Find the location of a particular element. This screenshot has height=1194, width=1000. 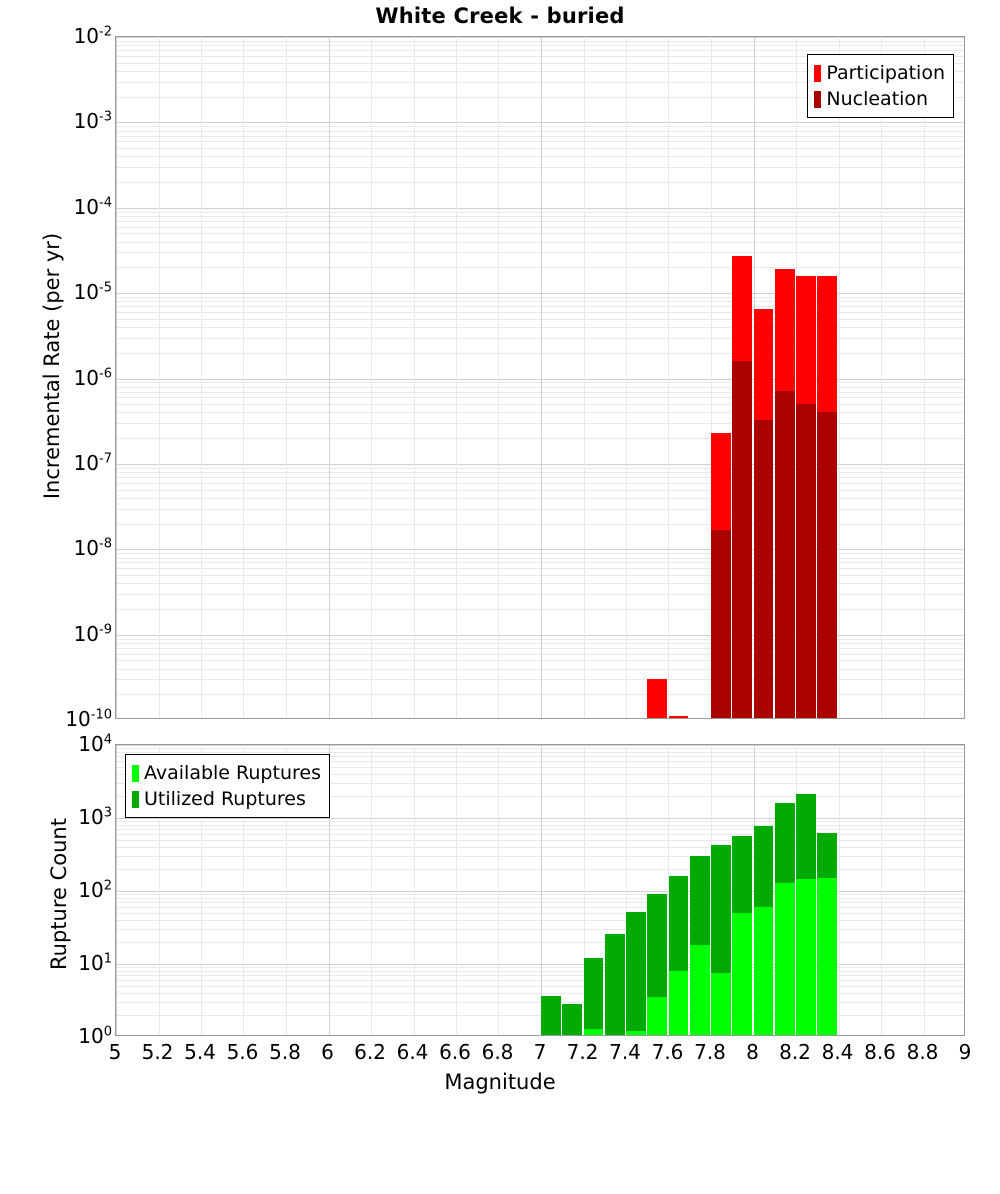

y-tick-label: 10⁻¹⁰ is located at coordinates (88, 719).